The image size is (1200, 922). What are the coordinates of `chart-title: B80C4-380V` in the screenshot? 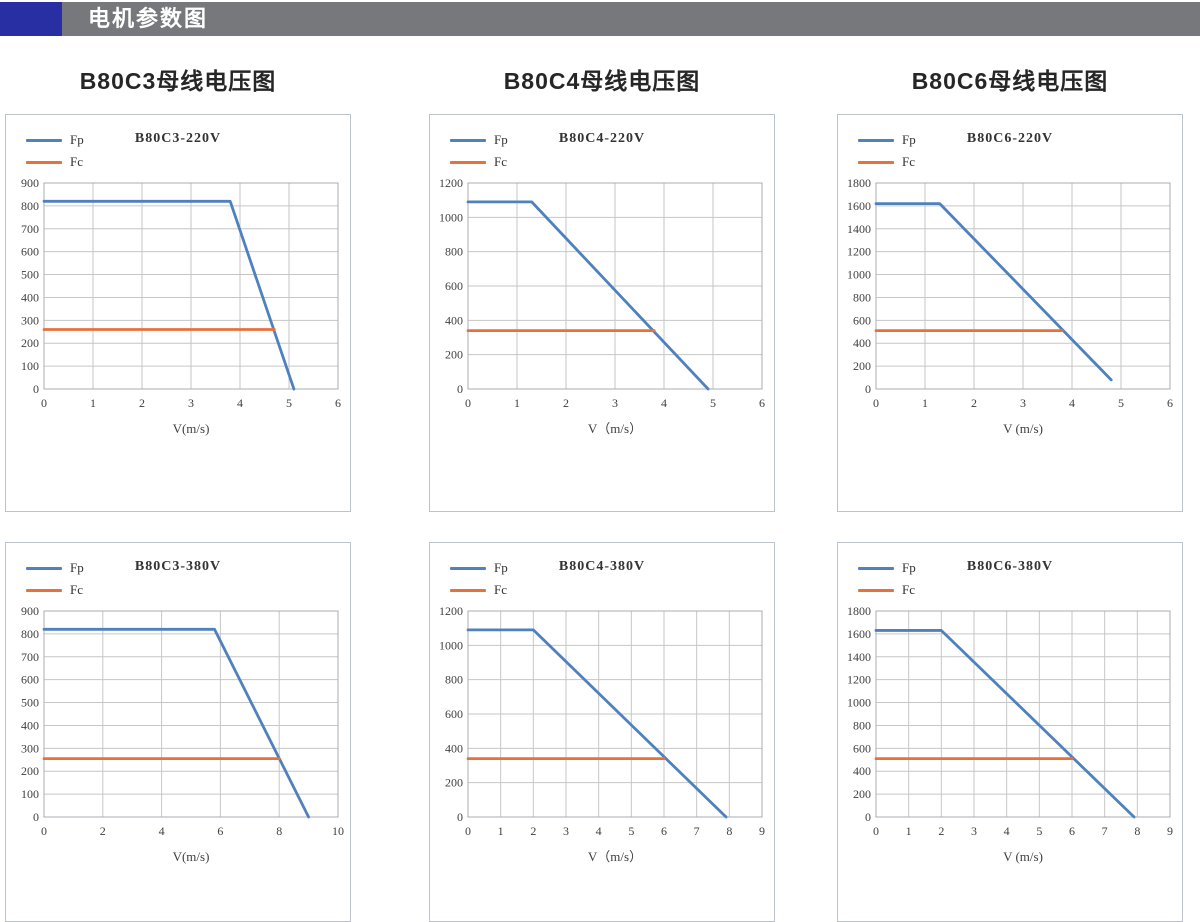 It's located at (602, 566).